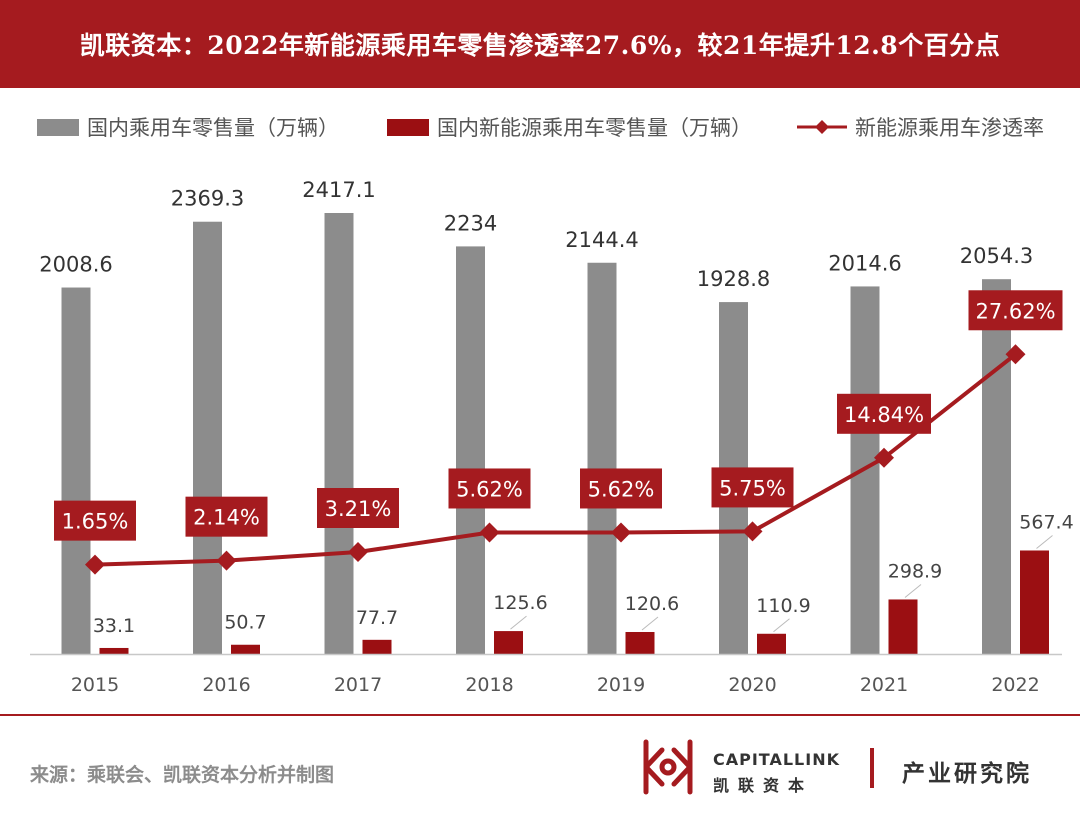 This screenshot has width=1080, height=823. I want to click on bar-total-label: 2369.3, so click(207, 199).